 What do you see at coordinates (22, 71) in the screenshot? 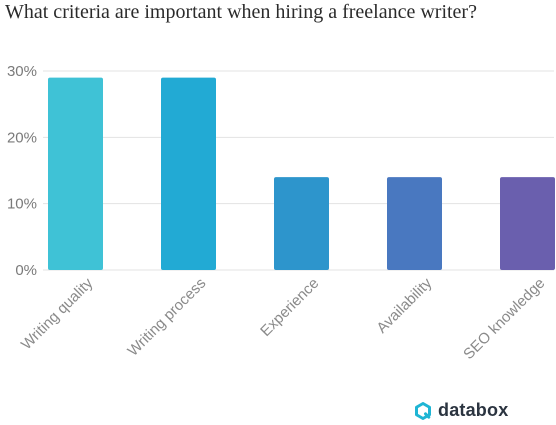
I see `y-tick-label: 30%` at bounding box center [22, 71].